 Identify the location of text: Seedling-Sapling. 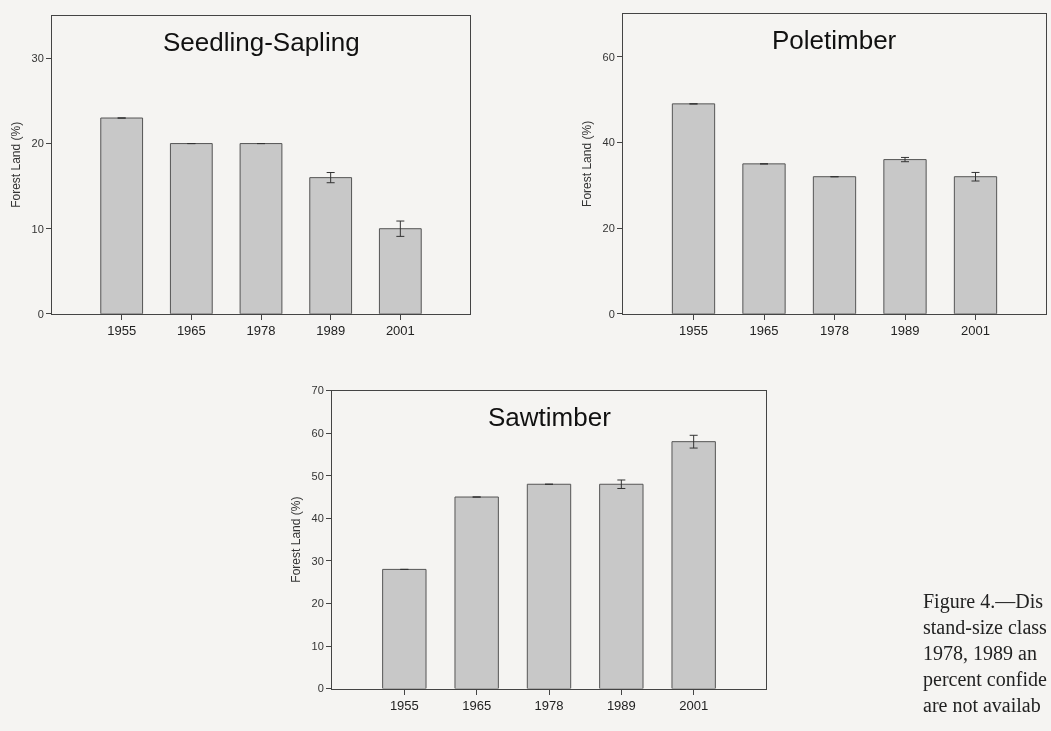
(261, 42).